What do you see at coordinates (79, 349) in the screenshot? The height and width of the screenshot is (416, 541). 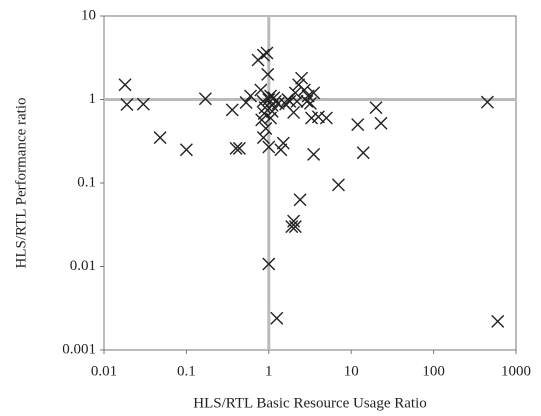 I see `y-tick-label: 0.001` at bounding box center [79, 349].